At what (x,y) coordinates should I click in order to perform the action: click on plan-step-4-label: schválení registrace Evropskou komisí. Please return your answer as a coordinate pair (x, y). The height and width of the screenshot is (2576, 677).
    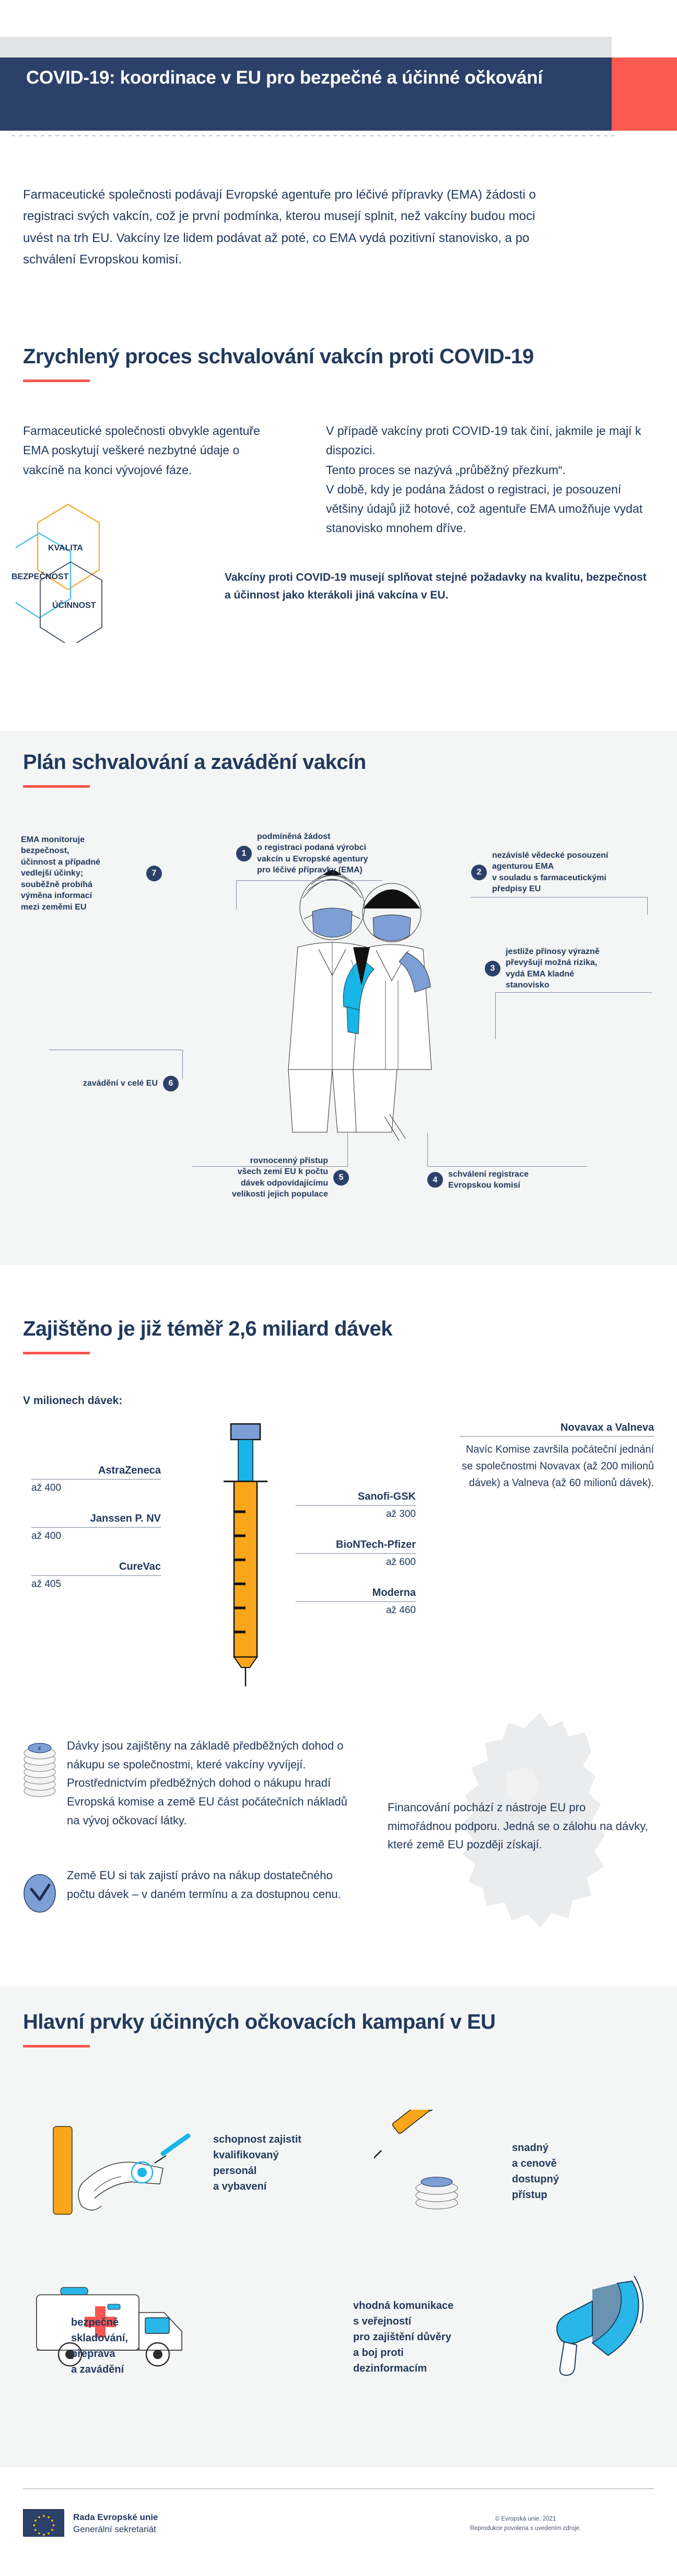
    Looking at the image, I should click on (489, 1180).